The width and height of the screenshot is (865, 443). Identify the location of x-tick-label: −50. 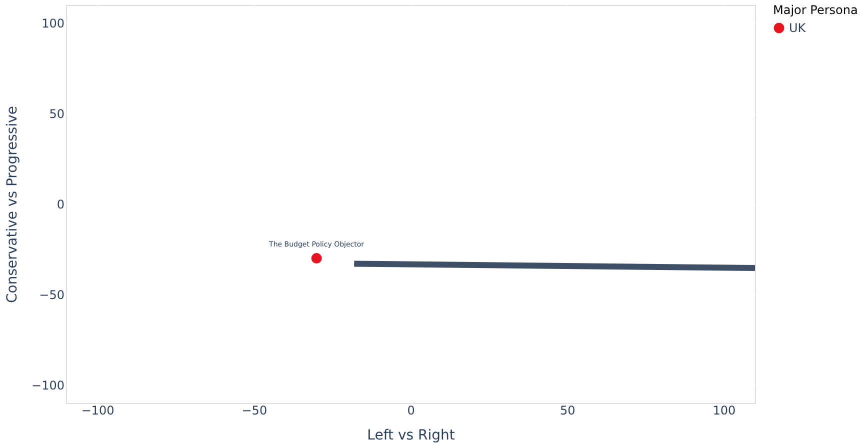
(255, 411).